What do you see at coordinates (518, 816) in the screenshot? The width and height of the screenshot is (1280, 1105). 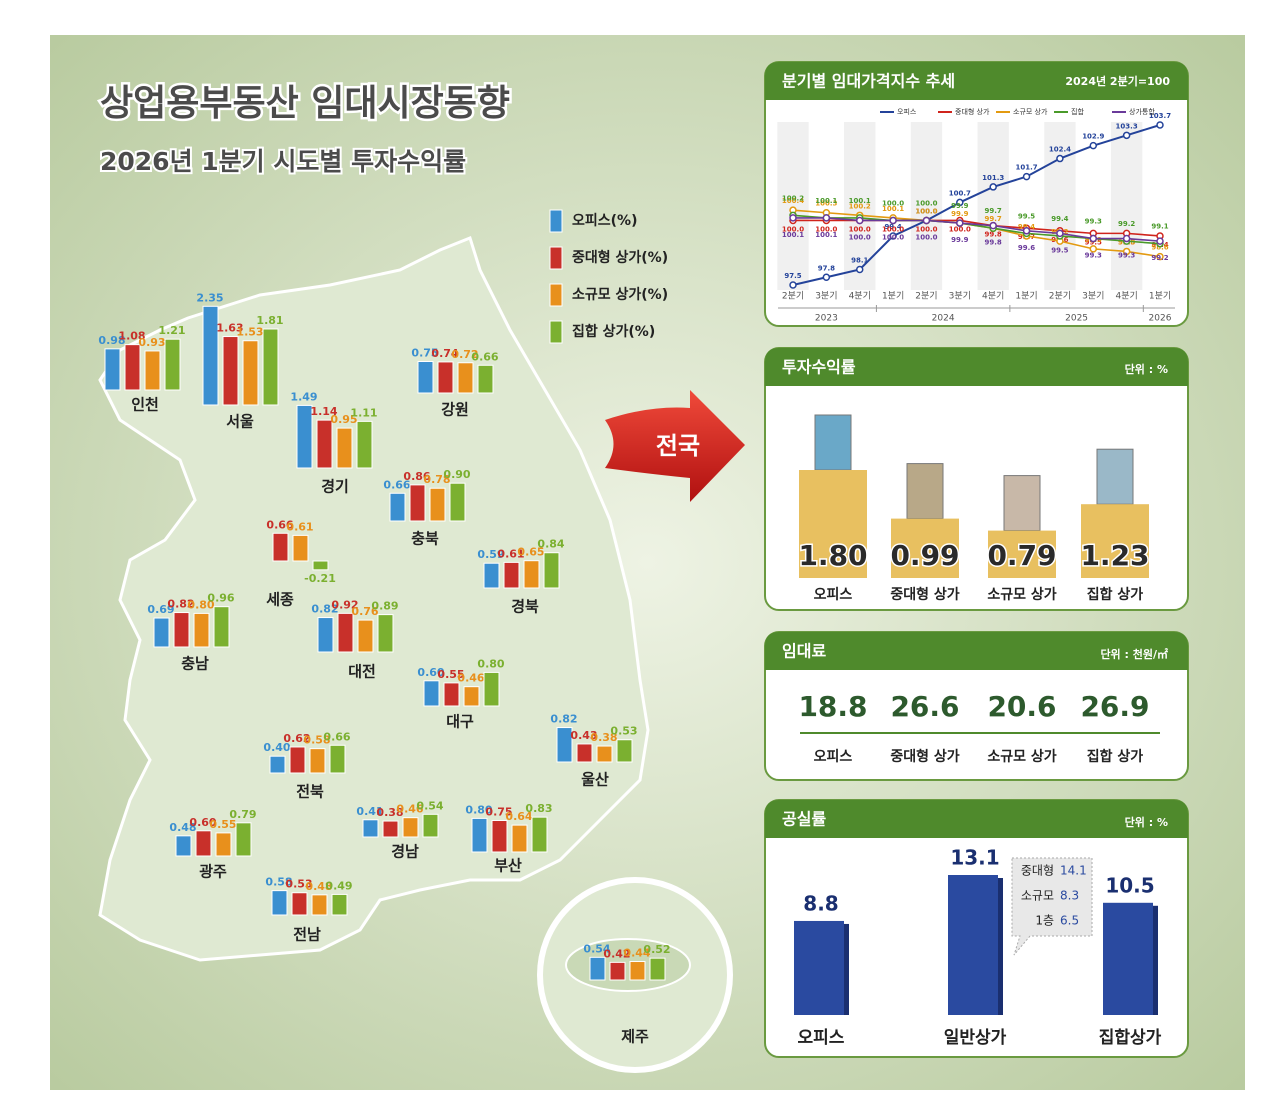 I see `region-value: 0.64` at bounding box center [518, 816].